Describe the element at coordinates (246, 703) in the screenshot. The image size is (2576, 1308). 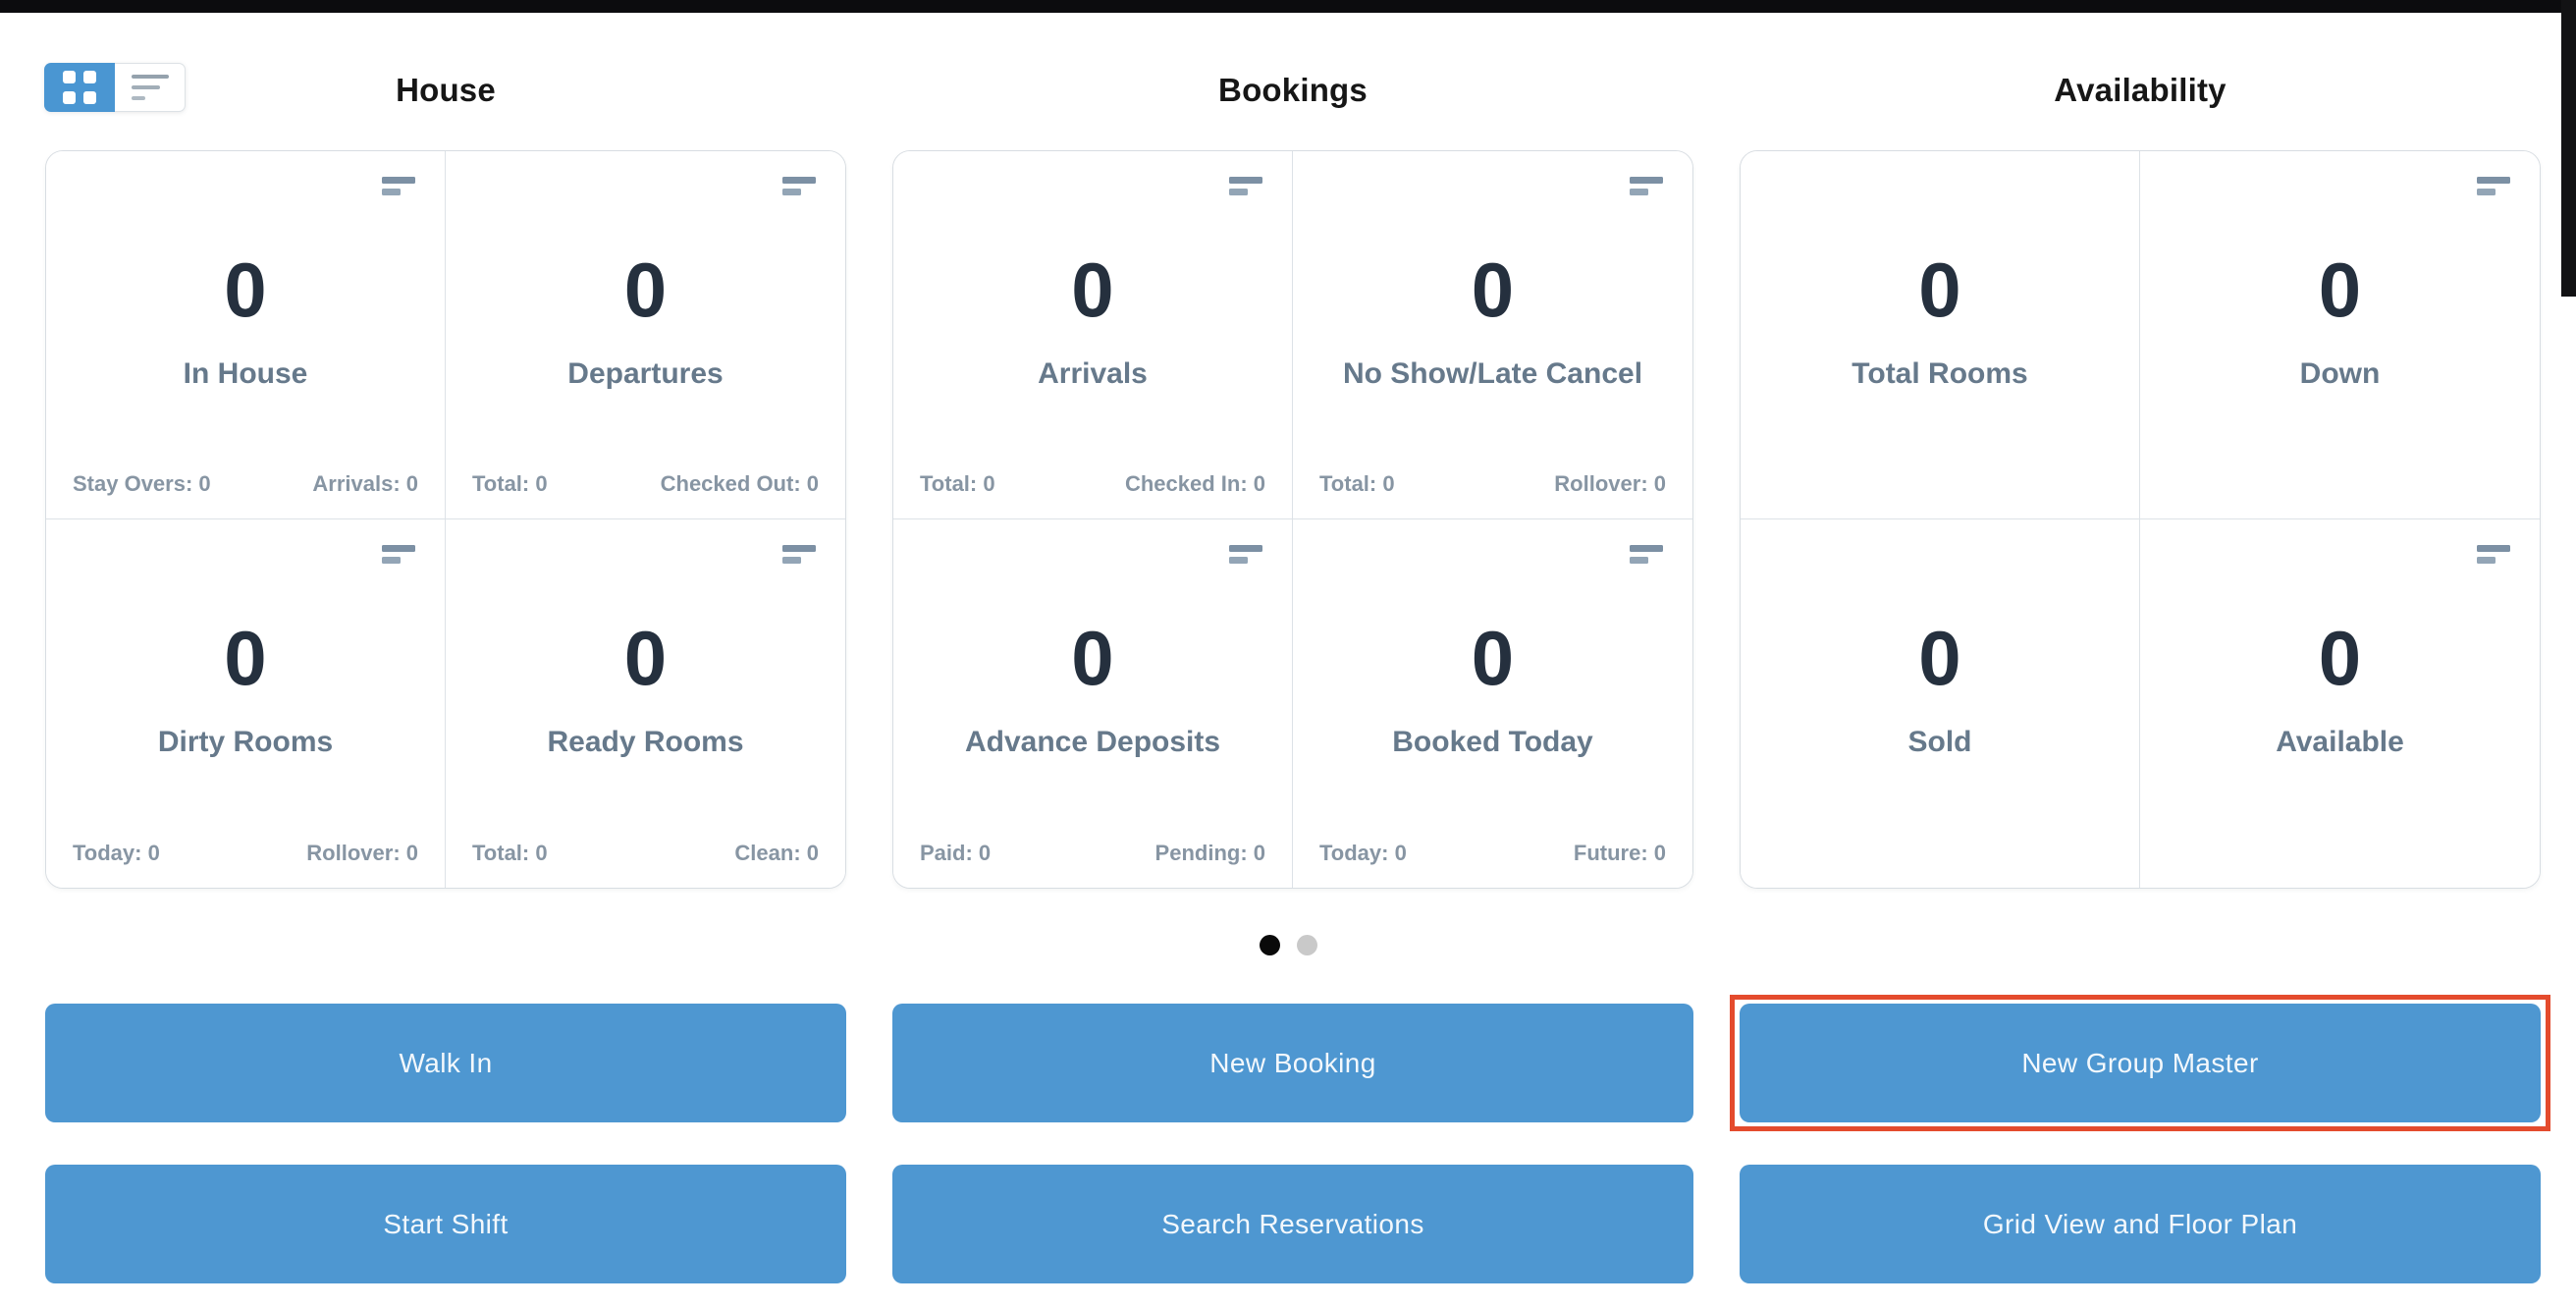
I see `stat-card-dirty-rooms: 0 Dirty Rooms Today: 0 Rollover: 0` at that location.